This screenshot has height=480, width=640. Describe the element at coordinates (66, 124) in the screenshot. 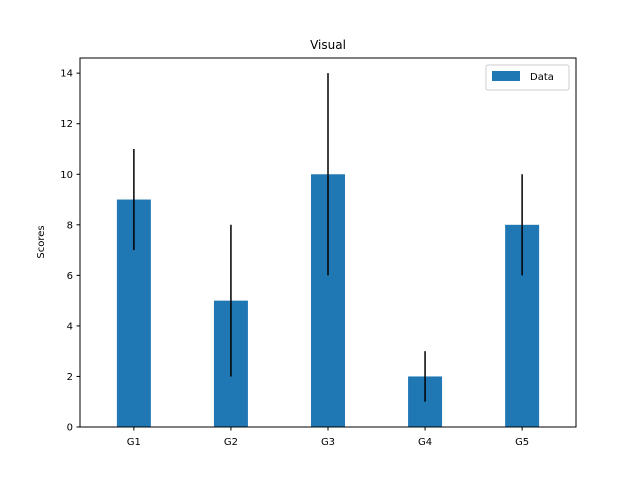

I see `y-tick-label: 12` at that location.